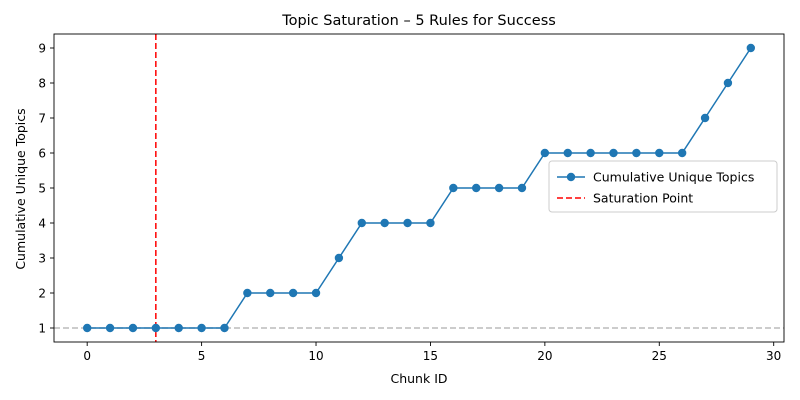  I want to click on x-tick-label: 0, so click(87, 356).